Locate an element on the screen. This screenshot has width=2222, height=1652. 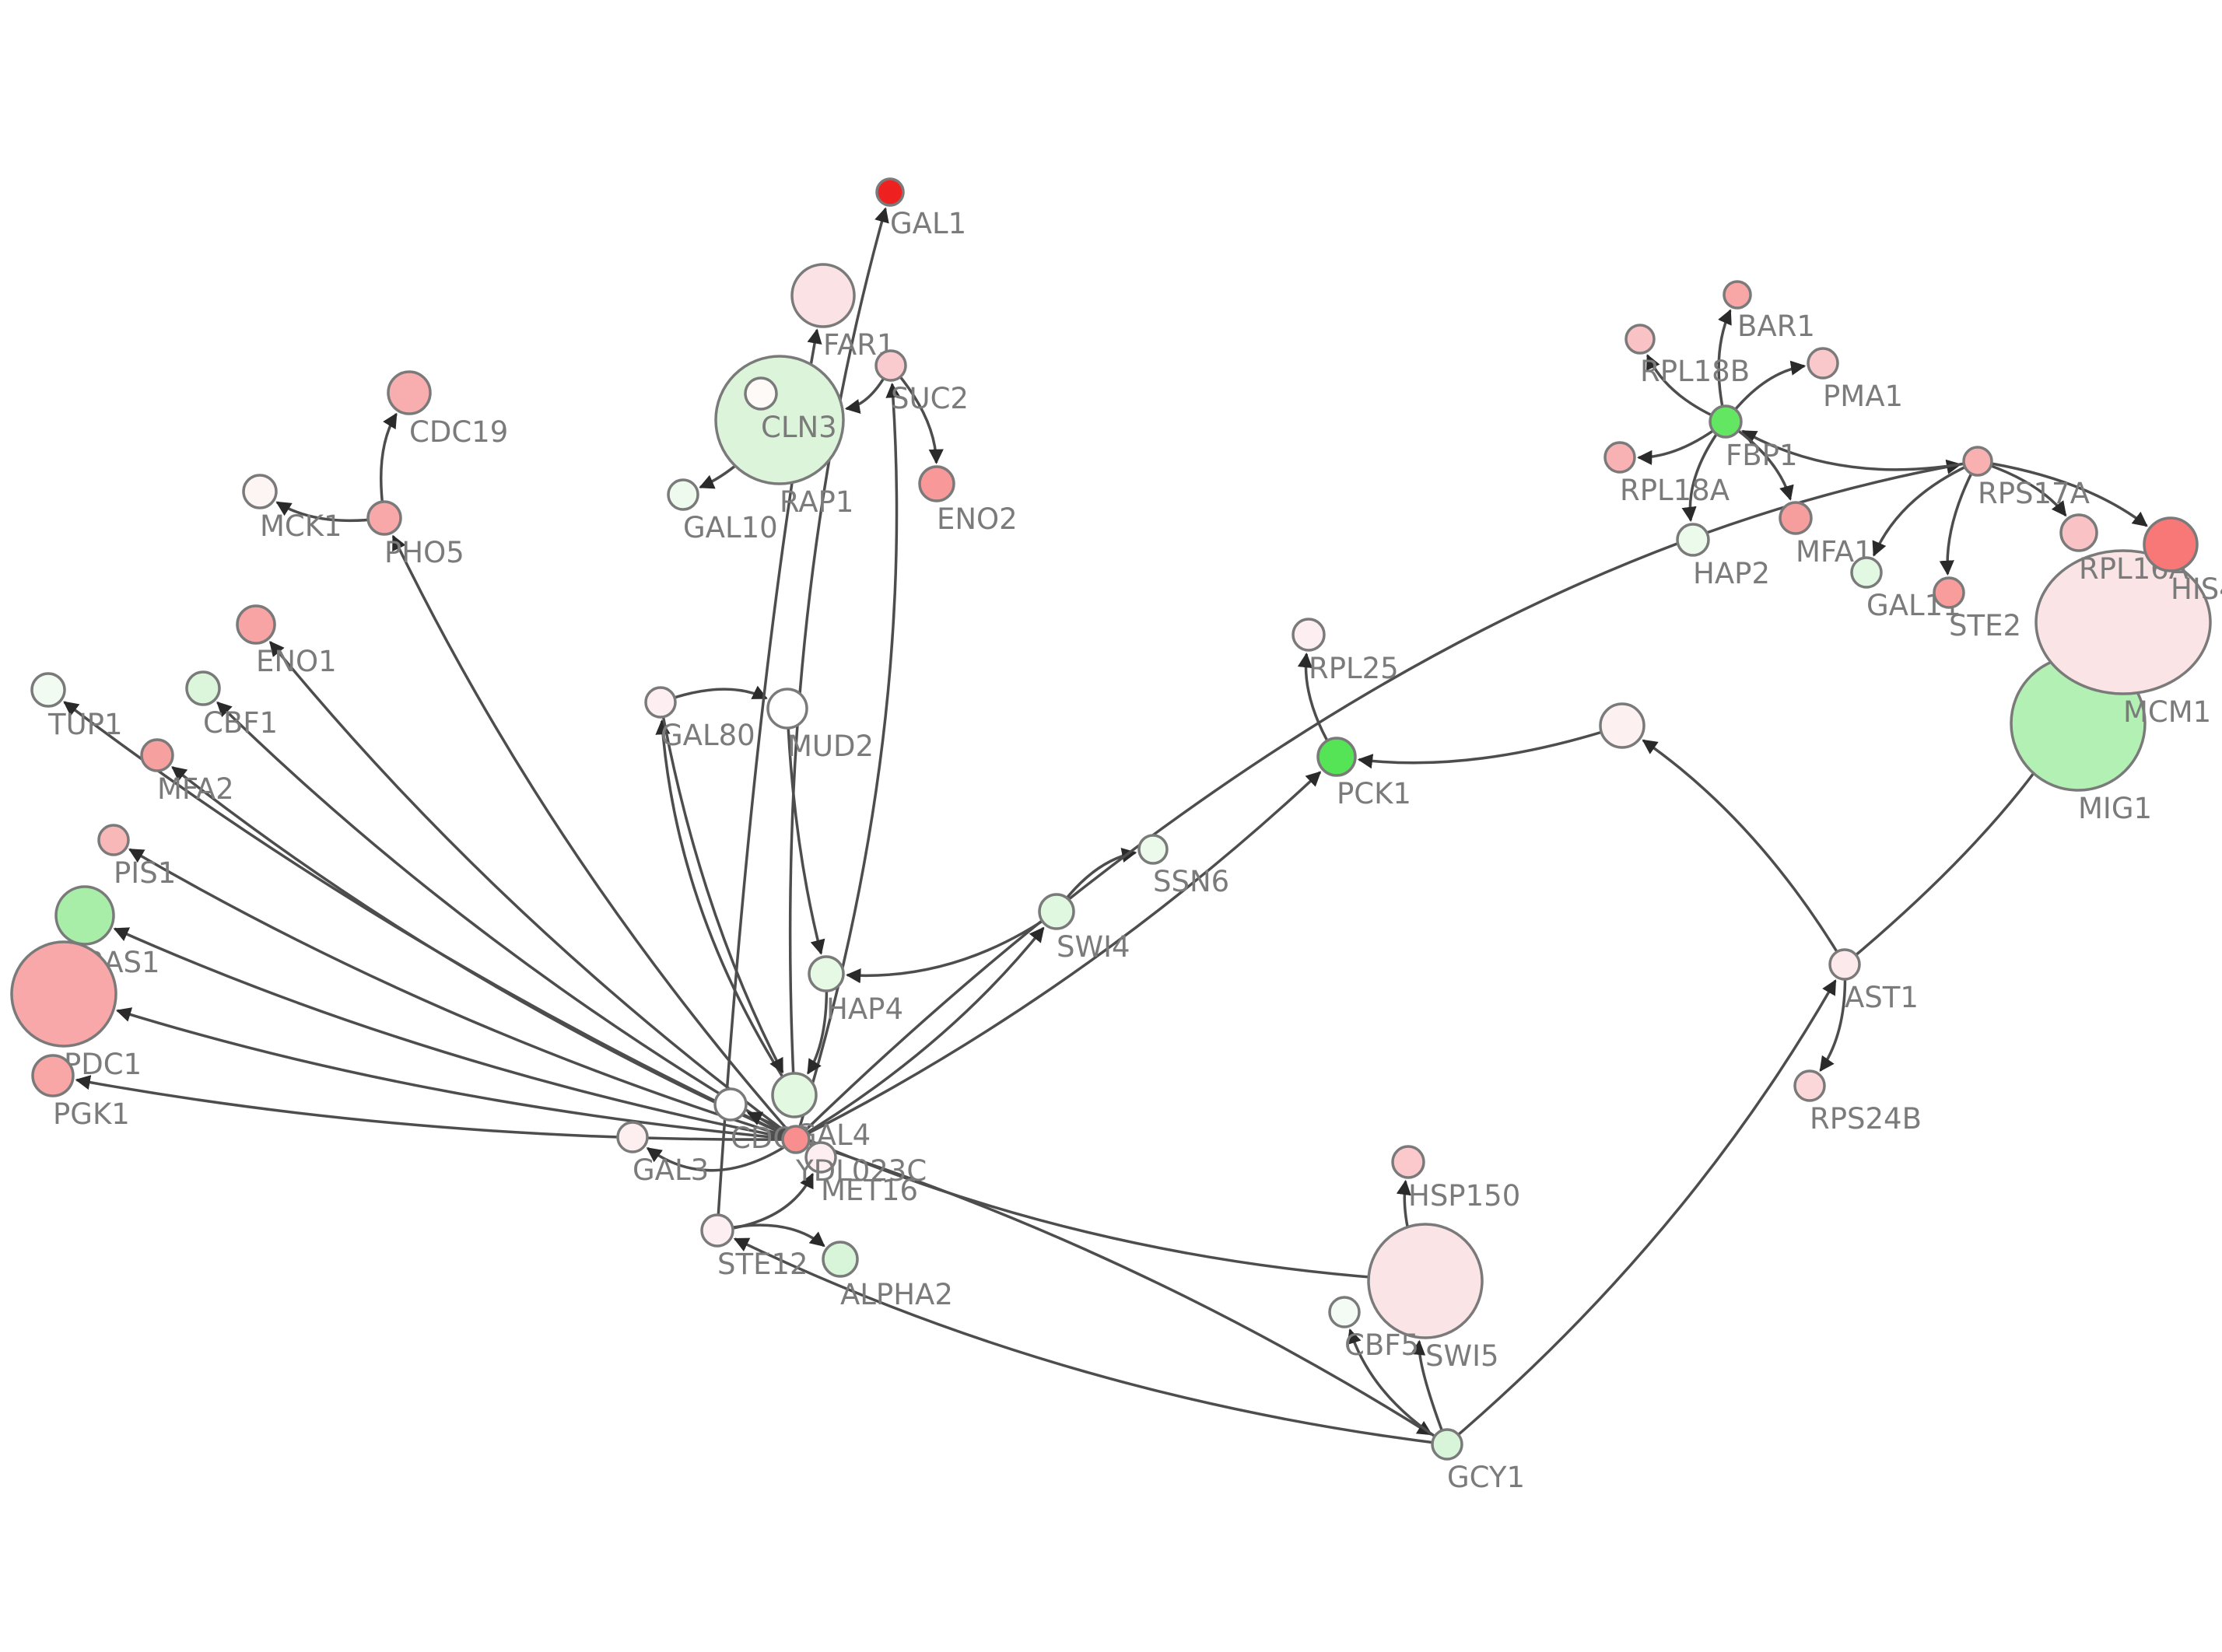
node-cbf1 is located at coordinates (203, 688).